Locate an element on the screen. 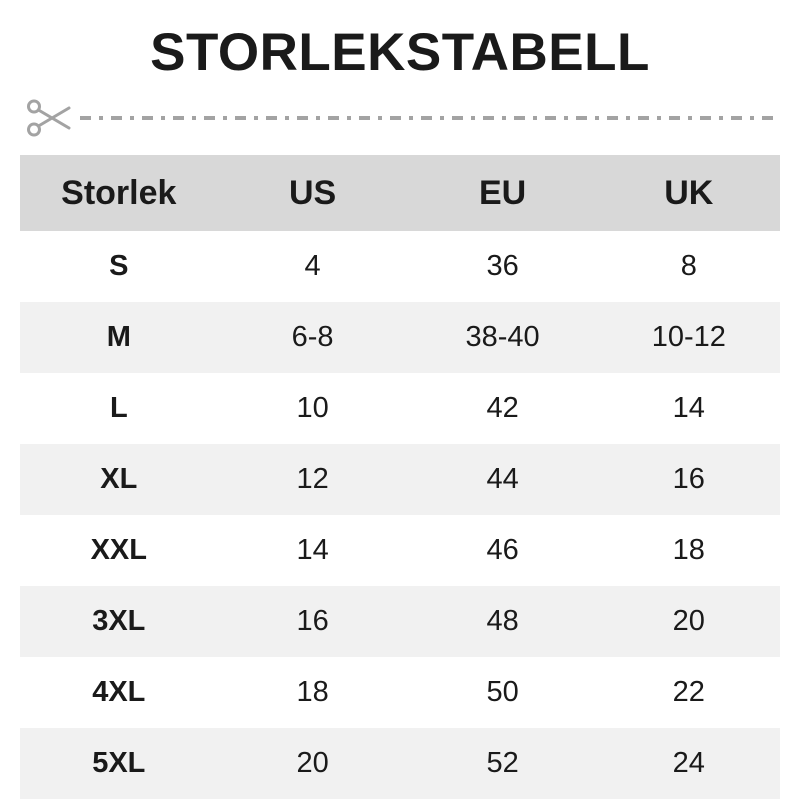  column-header-storlek: Storlek is located at coordinates (119, 193).